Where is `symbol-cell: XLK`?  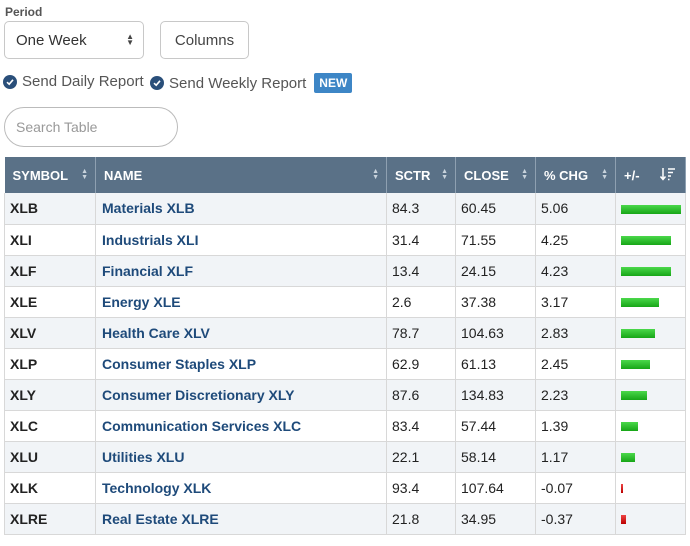
symbol-cell: XLK is located at coordinates (50, 488).